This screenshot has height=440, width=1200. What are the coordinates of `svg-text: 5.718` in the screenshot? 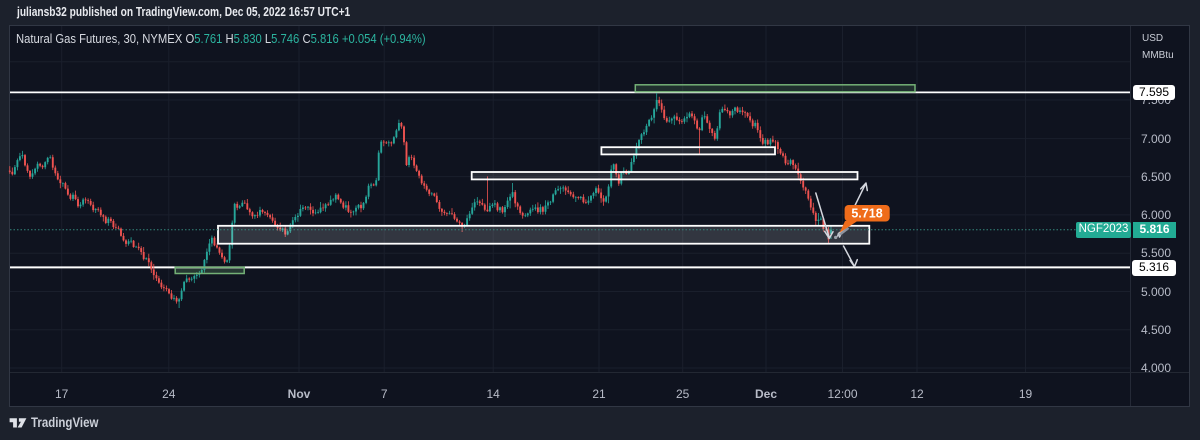 It's located at (866, 213).